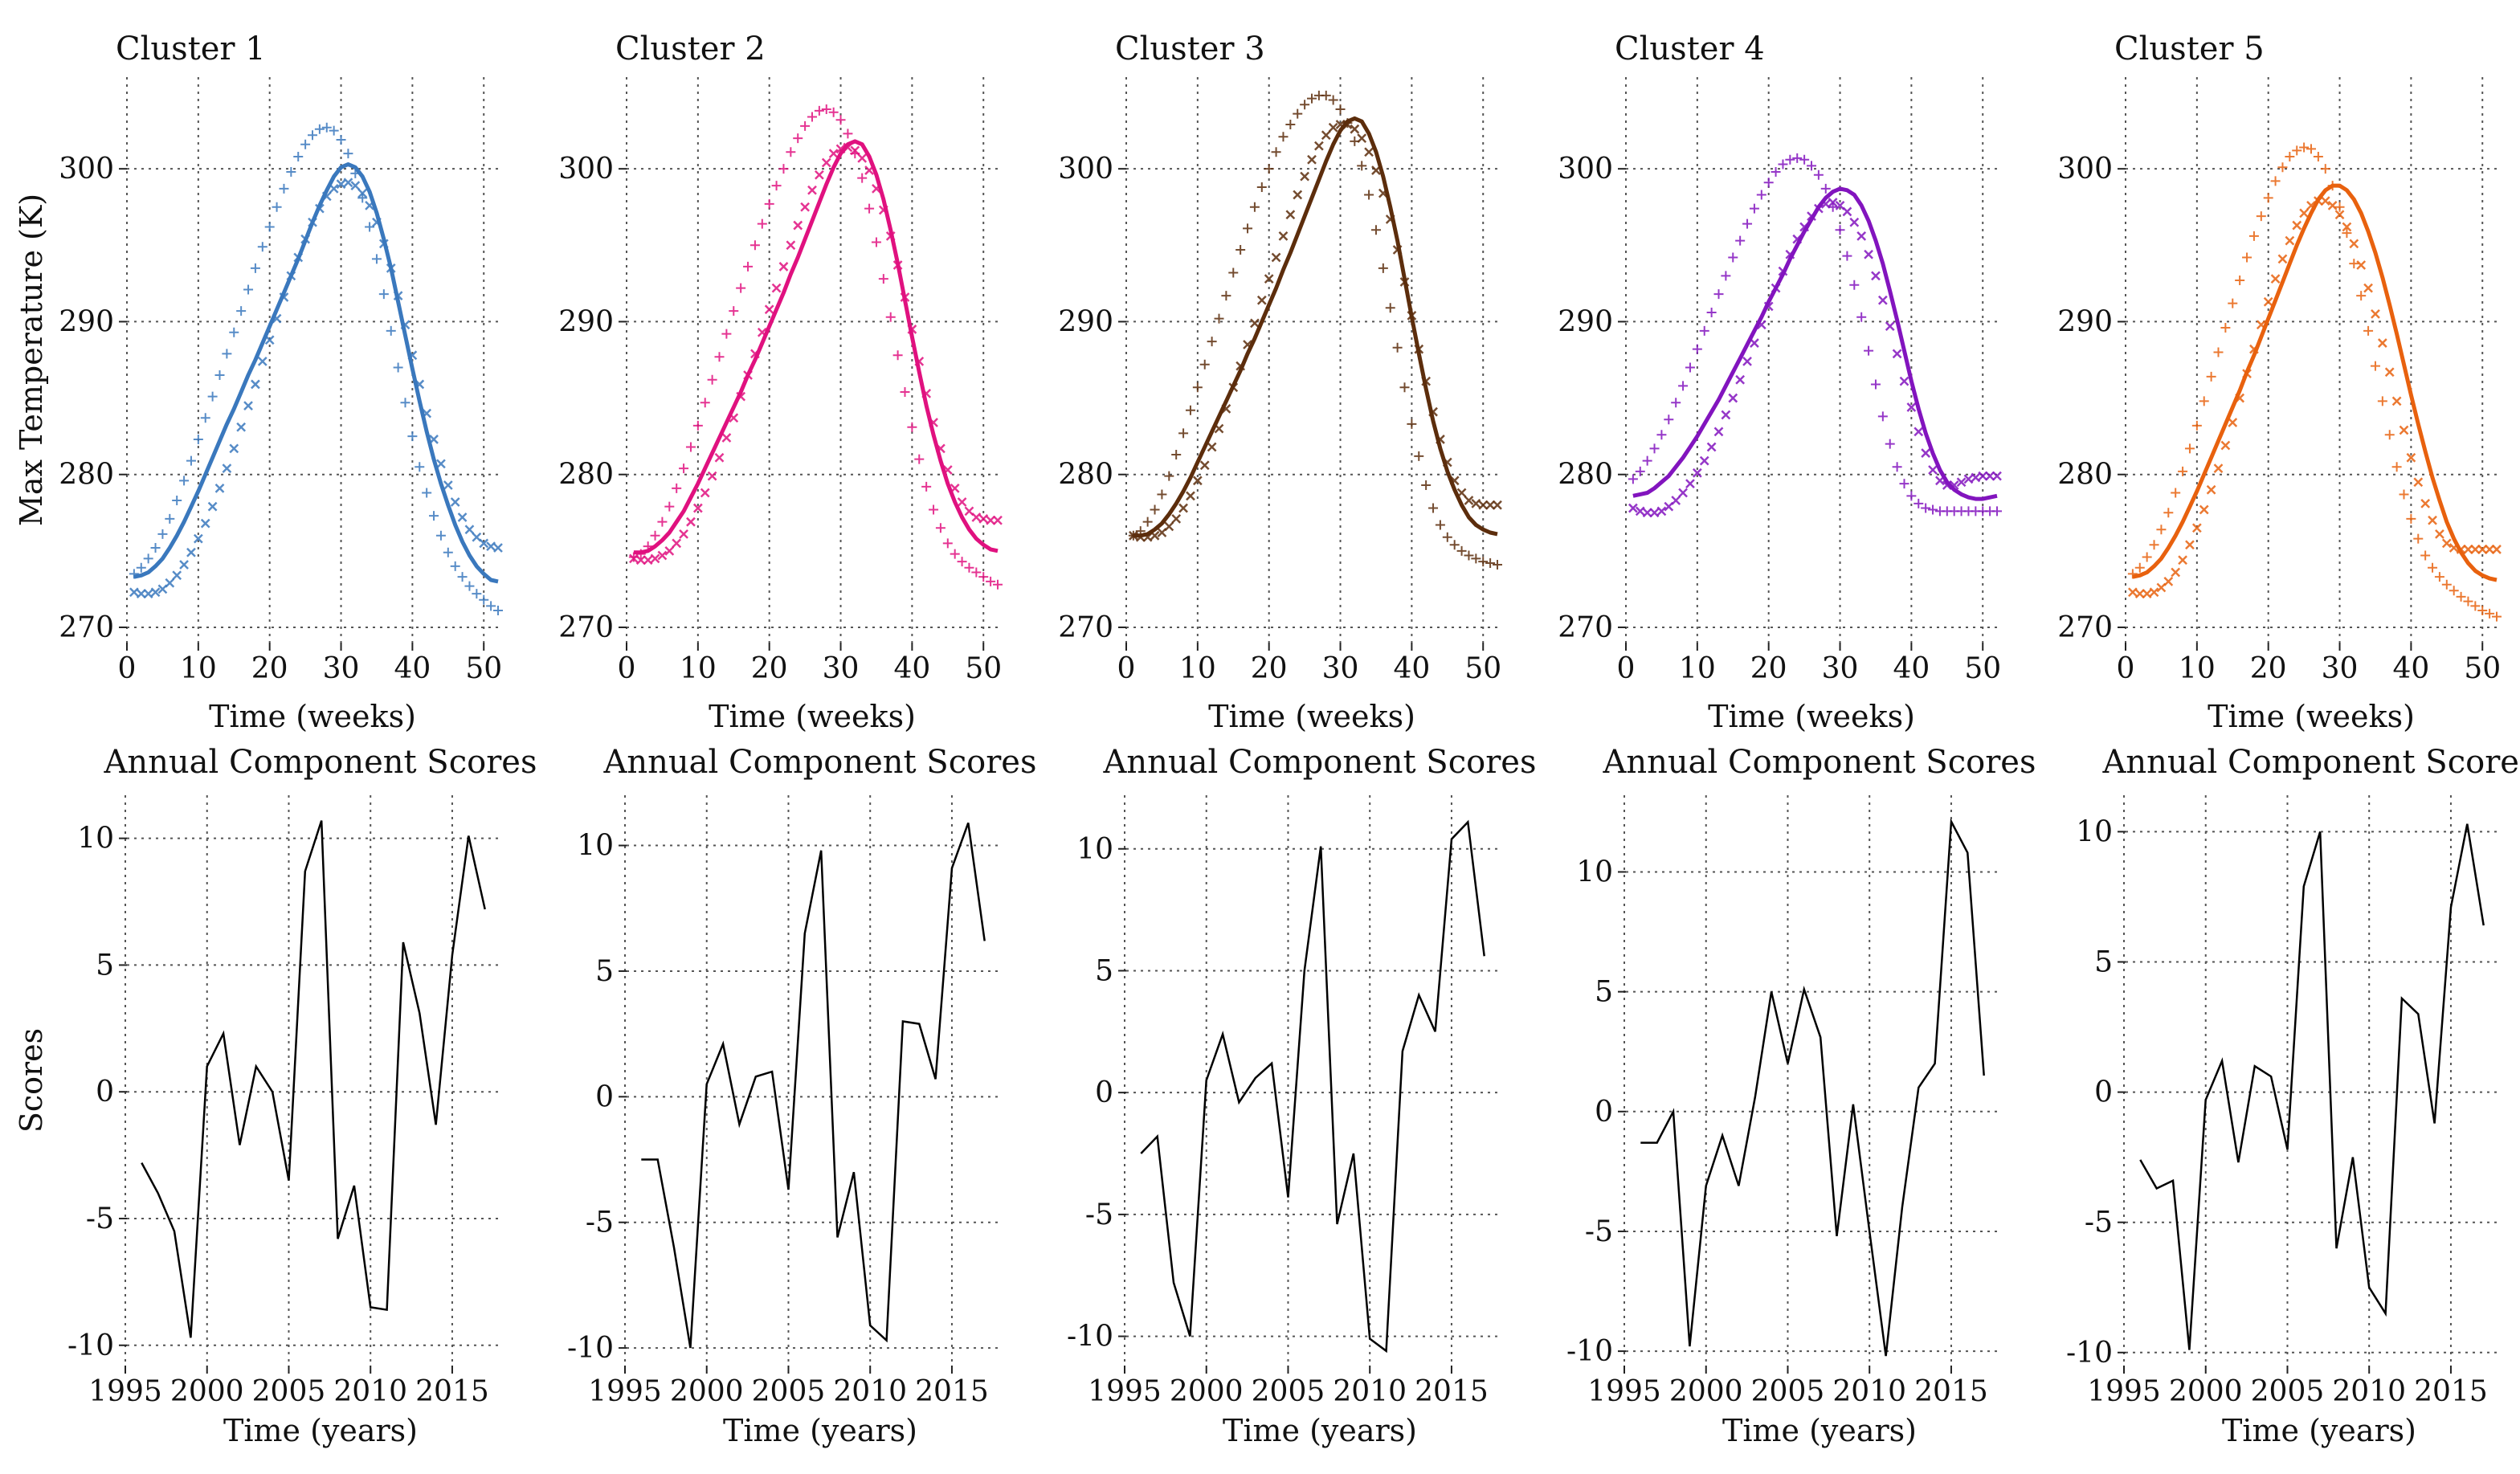 The height and width of the screenshot is (1474, 2520). What do you see at coordinates (105, 1092) in the screenshot?
I see `y-tick-label: 0` at bounding box center [105, 1092].